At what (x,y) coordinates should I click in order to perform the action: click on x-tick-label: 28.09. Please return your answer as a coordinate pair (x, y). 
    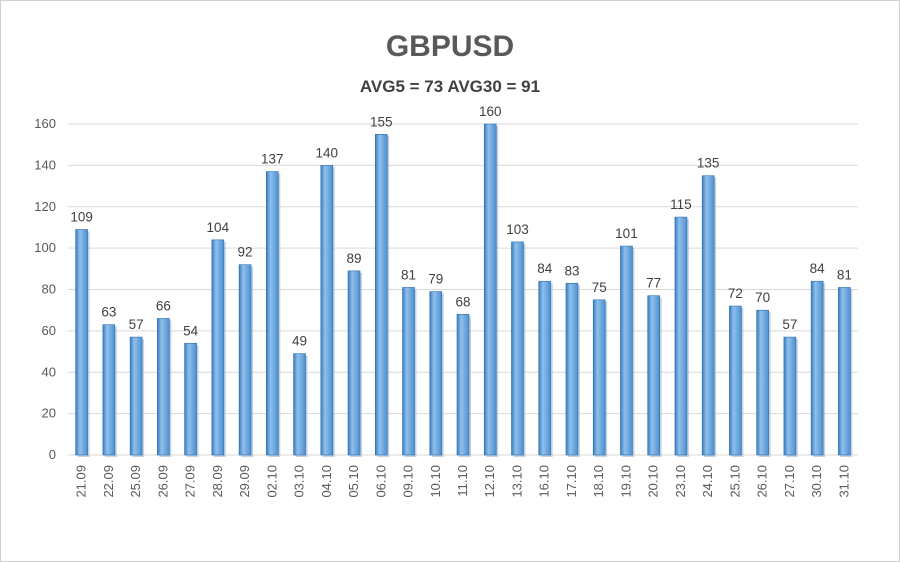
    Looking at the image, I should click on (217, 481).